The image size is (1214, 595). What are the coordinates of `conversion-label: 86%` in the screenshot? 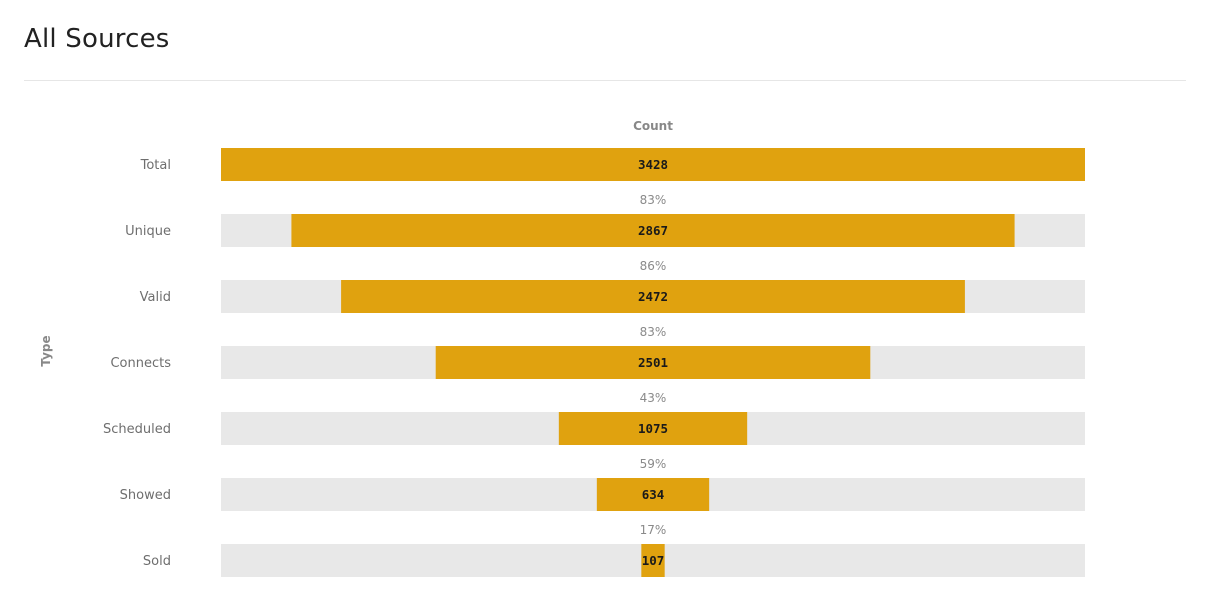 It's located at (653, 266).